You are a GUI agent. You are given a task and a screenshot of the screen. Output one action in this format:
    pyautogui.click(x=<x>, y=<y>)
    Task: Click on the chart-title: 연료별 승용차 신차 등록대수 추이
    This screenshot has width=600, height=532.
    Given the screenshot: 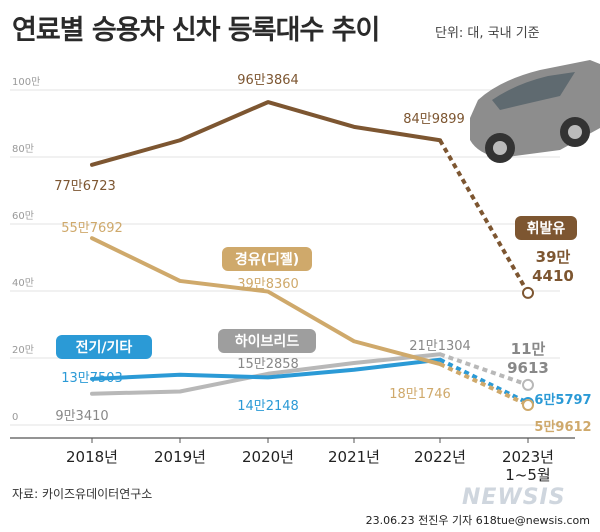 What is the action you would take?
    pyautogui.click(x=196, y=30)
    